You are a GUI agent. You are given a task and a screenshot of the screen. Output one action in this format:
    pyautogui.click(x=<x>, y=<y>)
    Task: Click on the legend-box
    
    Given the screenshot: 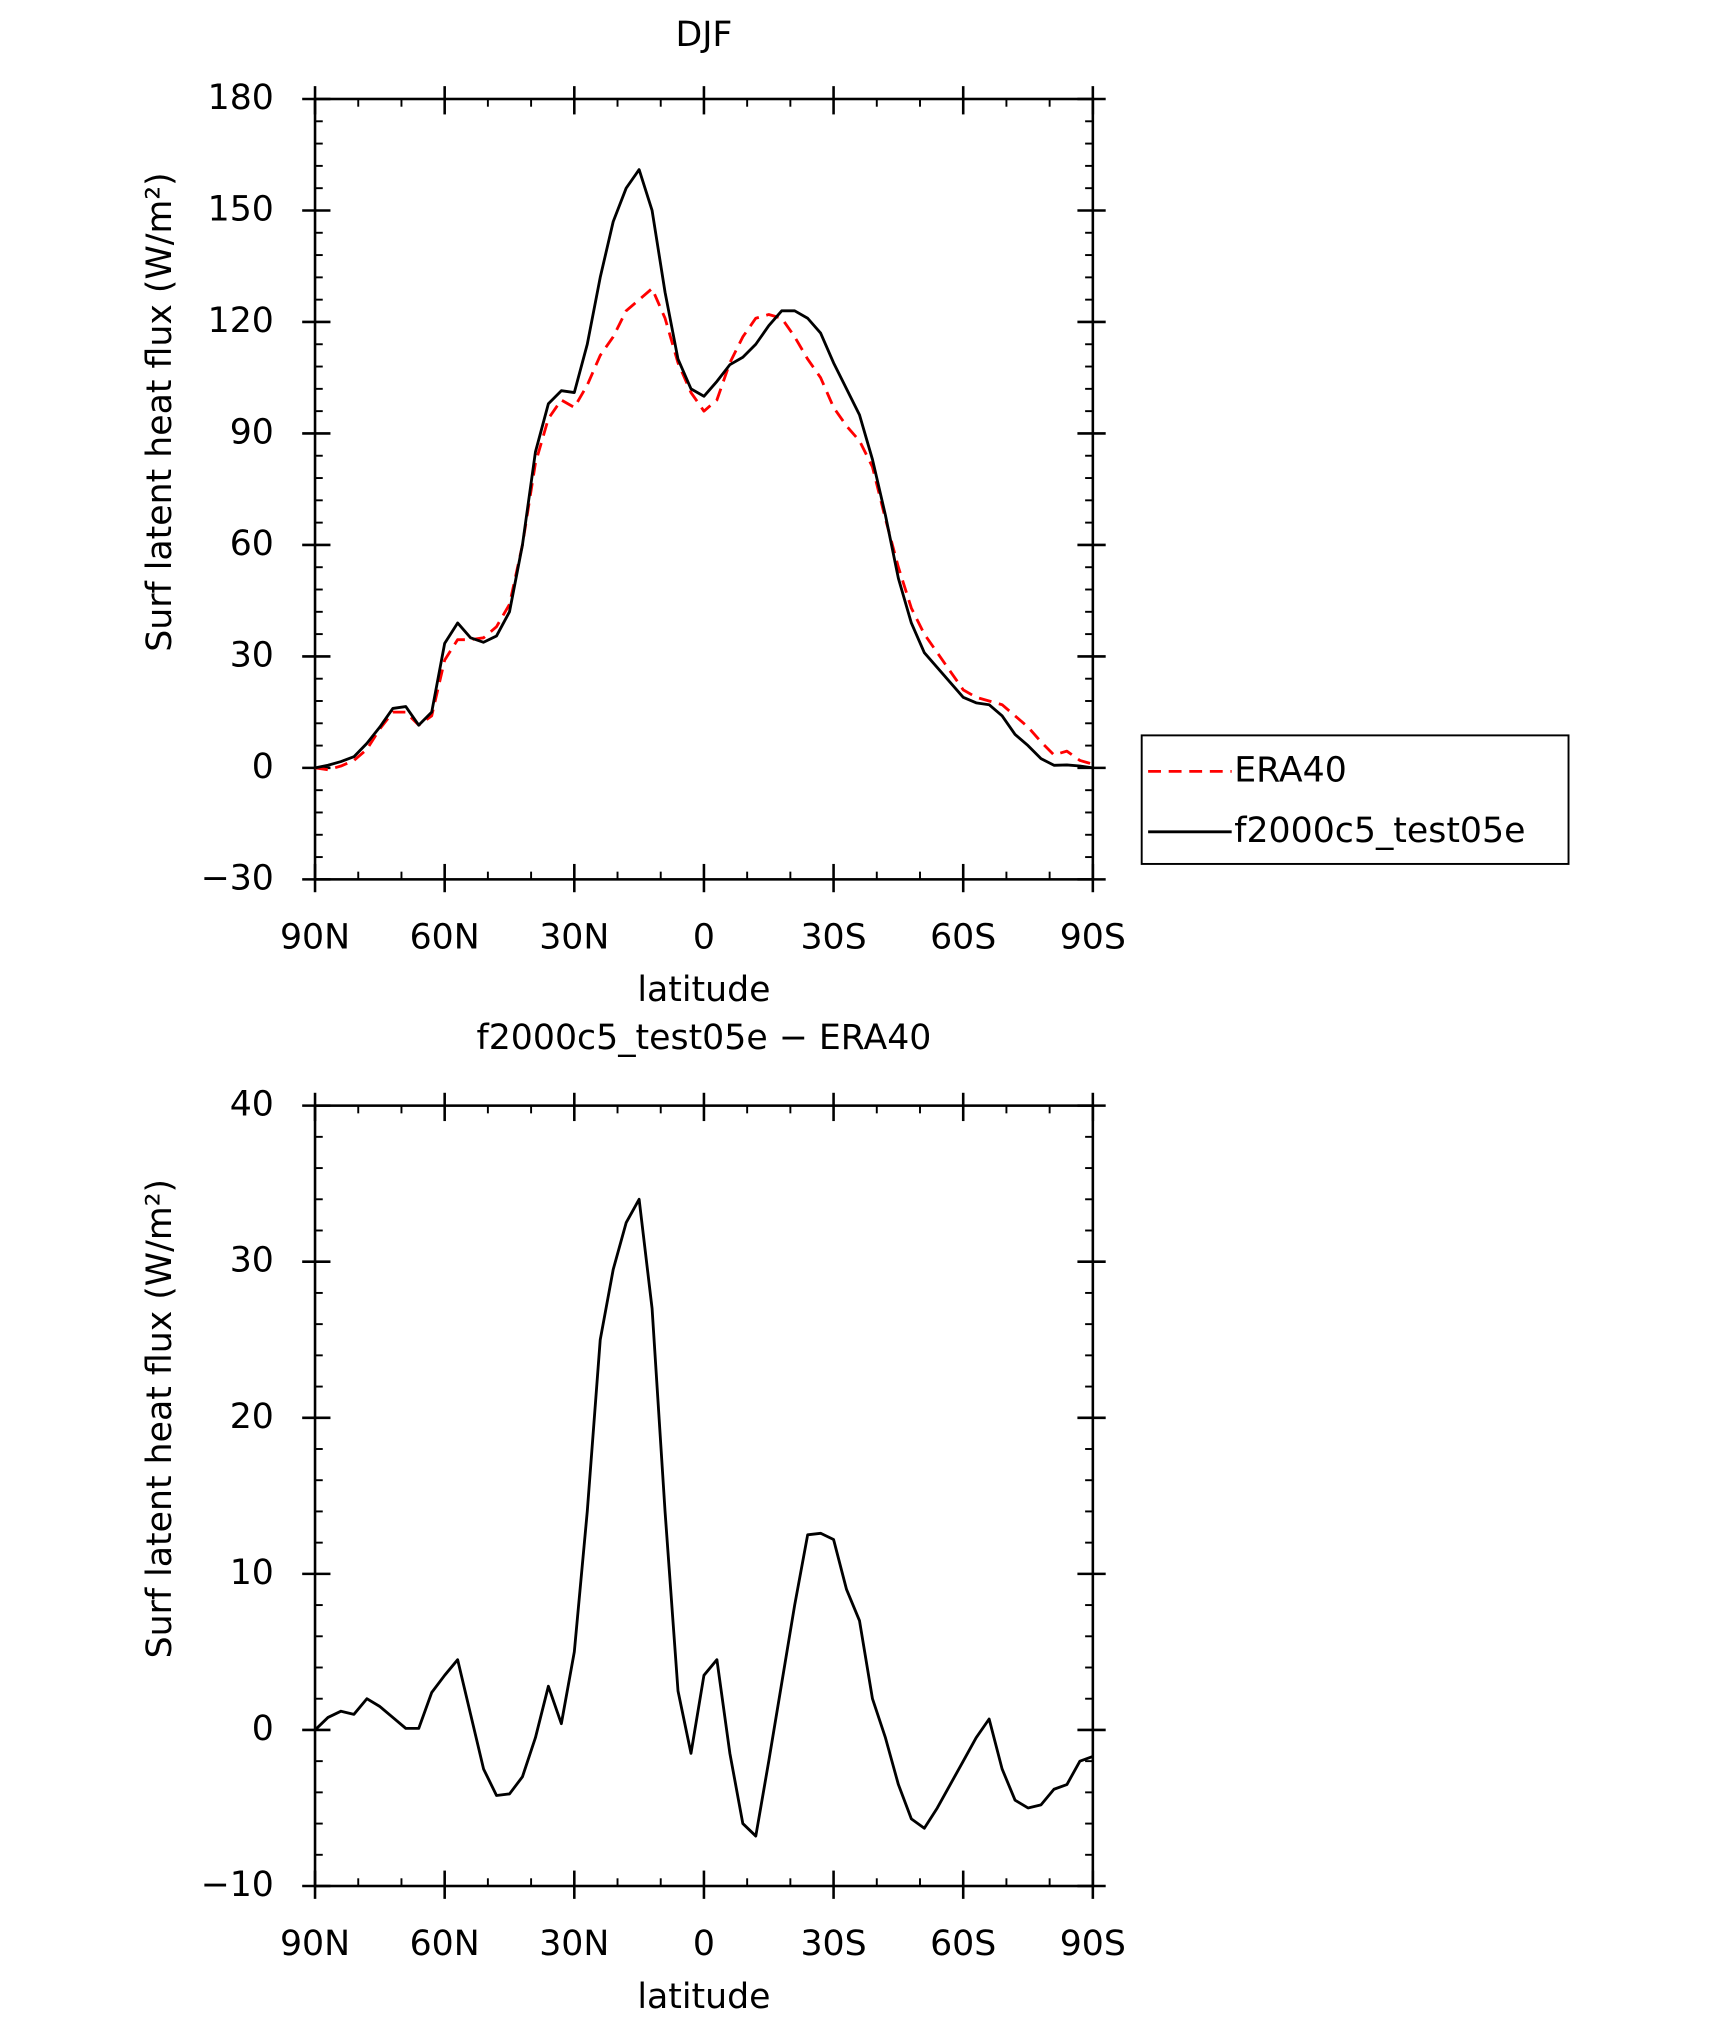 What is the action you would take?
    pyautogui.click(x=1355, y=799)
    